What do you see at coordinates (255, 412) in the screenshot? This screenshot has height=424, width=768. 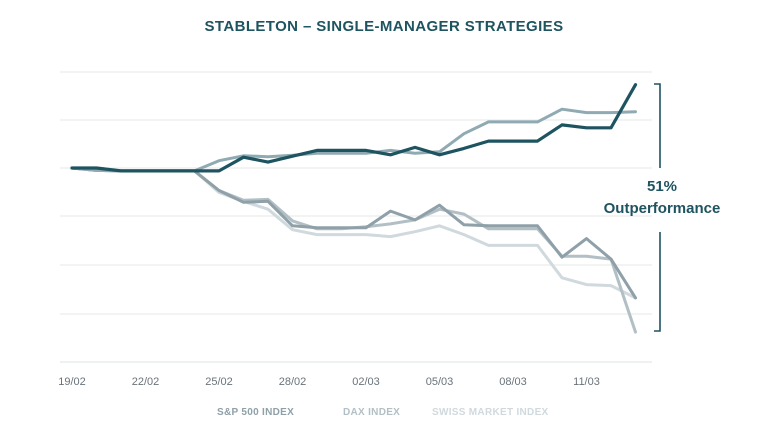 I see `legend-item: S&P 500 INDEX` at bounding box center [255, 412].